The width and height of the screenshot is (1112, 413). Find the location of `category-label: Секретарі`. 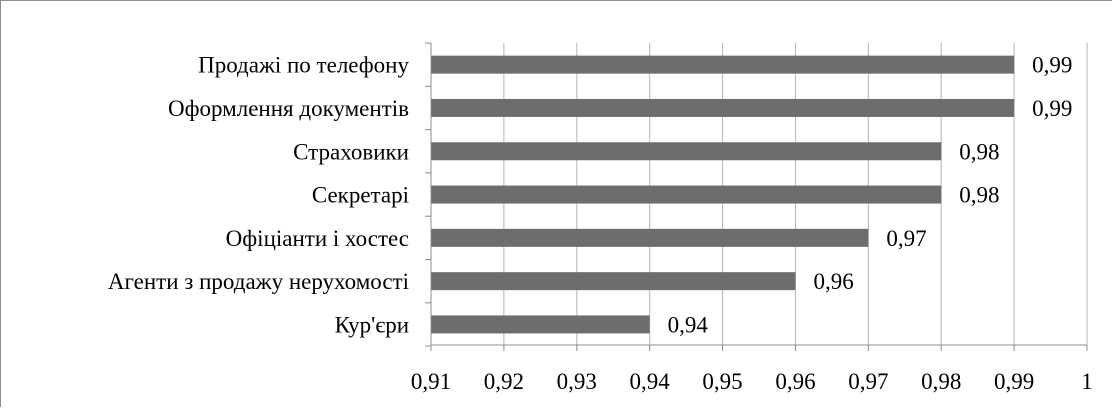

category-label: Секретарі is located at coordinates (360, 195).